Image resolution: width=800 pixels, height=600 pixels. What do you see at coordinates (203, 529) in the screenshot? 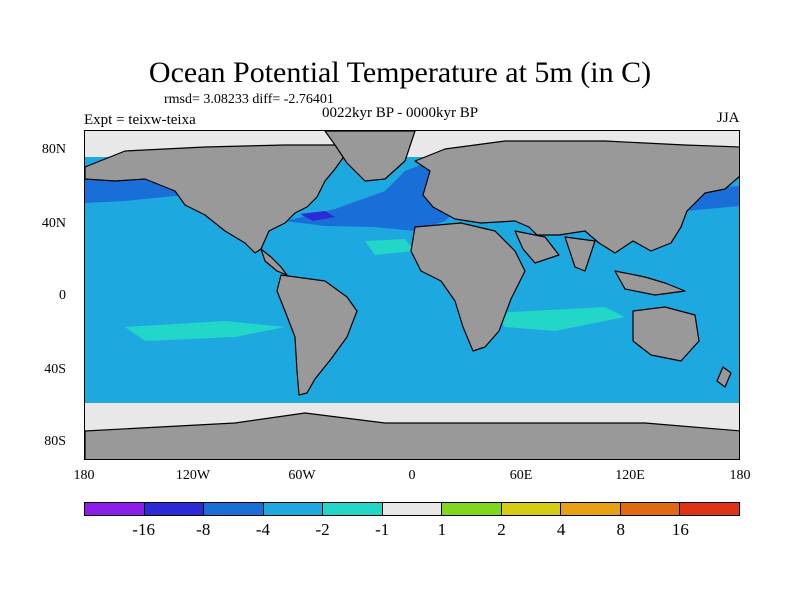
I see `colorbar-label: -8` at bounding box center [203, 529].